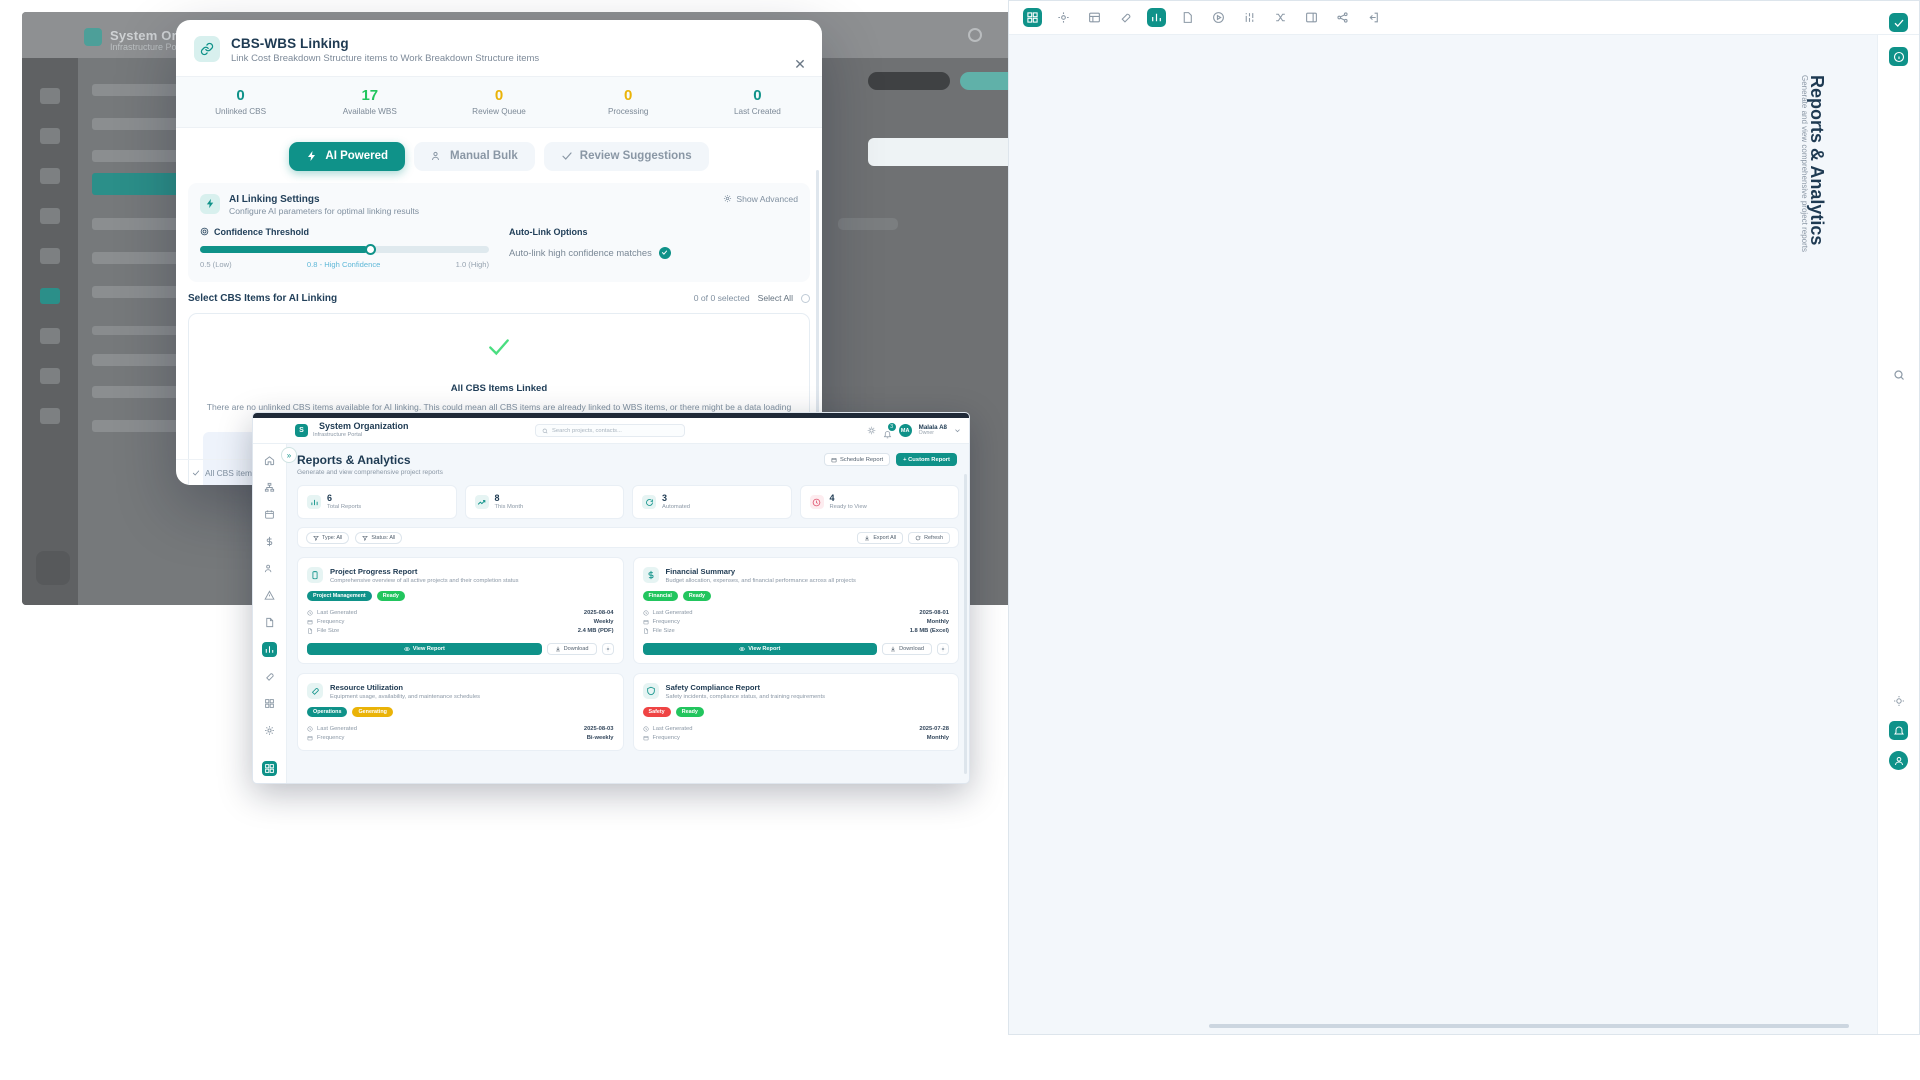  What do you see at coordinates (760, 199) in the screenshot?
I see `show-advanced-button: Show Advanced` at bounding box center [760, 199].